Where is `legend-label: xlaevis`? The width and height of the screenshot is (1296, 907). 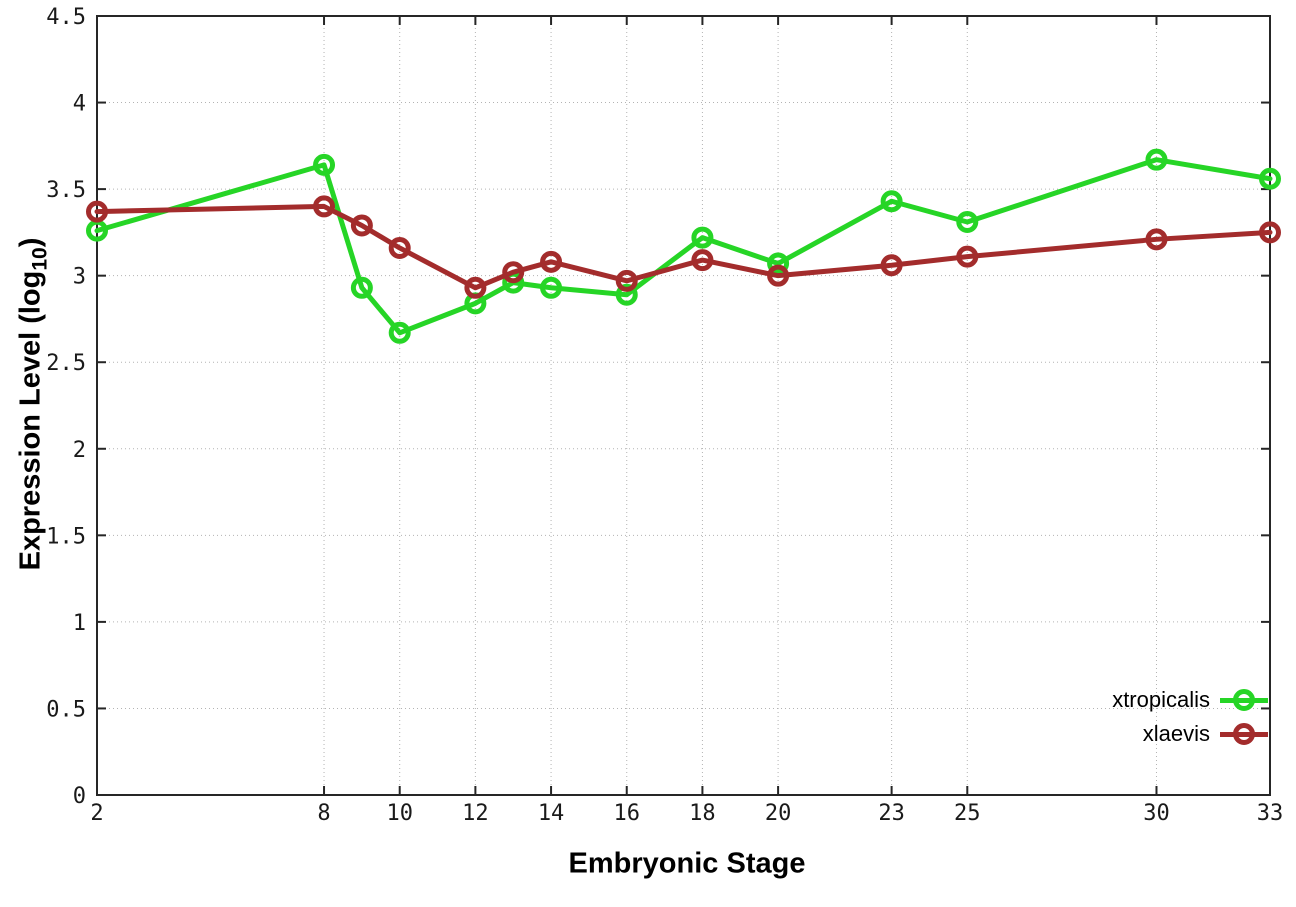 legend-label: xlaevis is located at coordinates (1176, 733).